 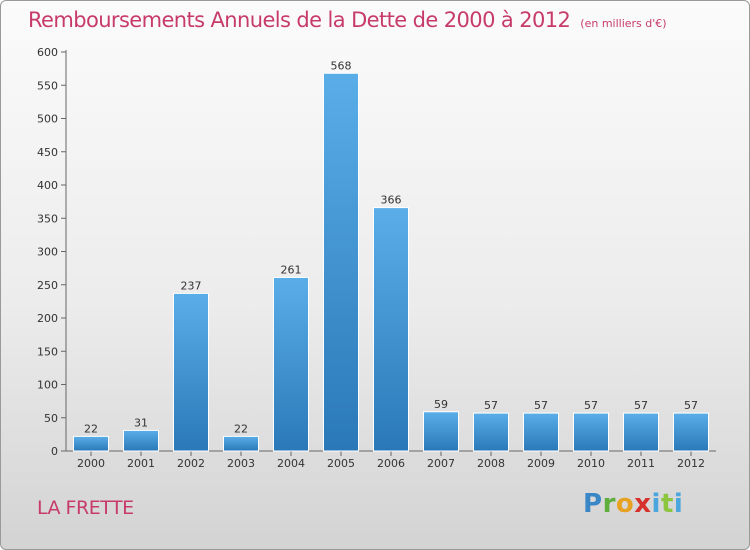 What do you see at coordinates (623, 23) in the screenshot?
I see `chart-subtitle: (en milliers d'€)` at bounding box center [623, 23].